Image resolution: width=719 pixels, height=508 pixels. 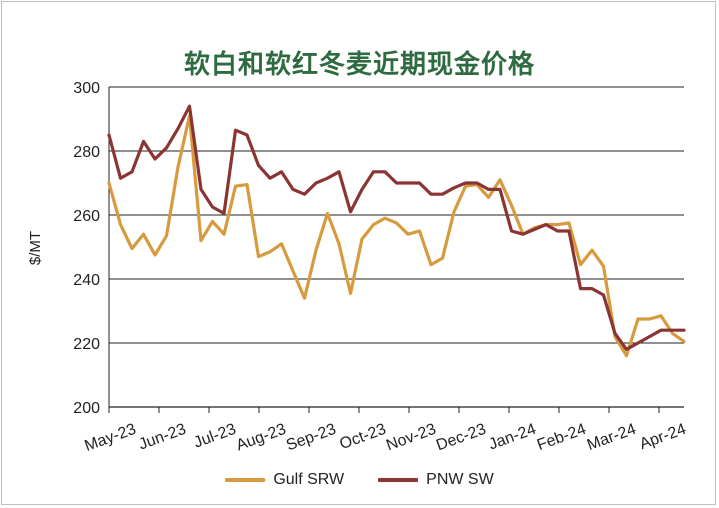 I want to click on y-tick-label: 220, so click(x=86, y=344).